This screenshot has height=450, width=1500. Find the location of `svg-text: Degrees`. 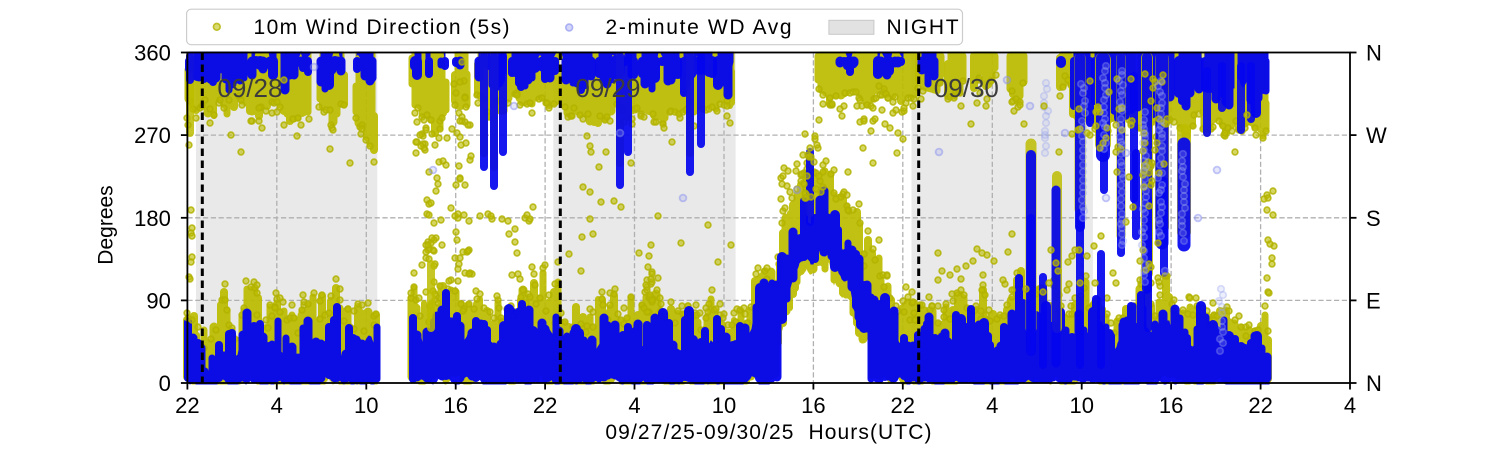

svg-text: Degrees is located at coordinates (106, 224).